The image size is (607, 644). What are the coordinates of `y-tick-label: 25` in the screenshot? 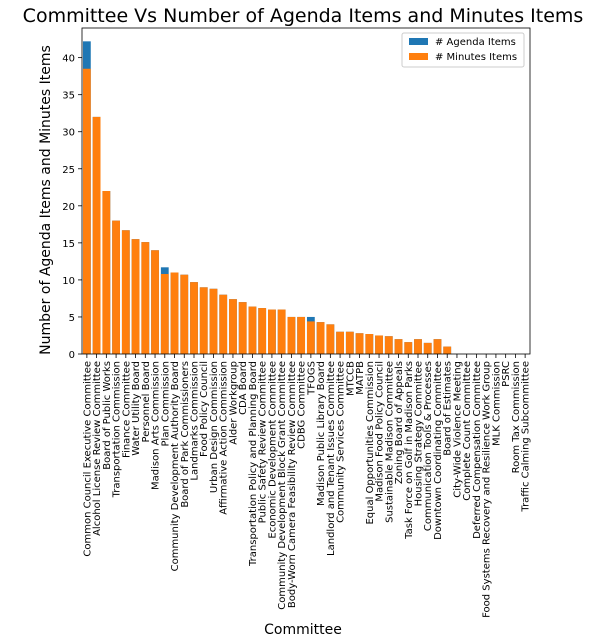 It's located at (68, 170).